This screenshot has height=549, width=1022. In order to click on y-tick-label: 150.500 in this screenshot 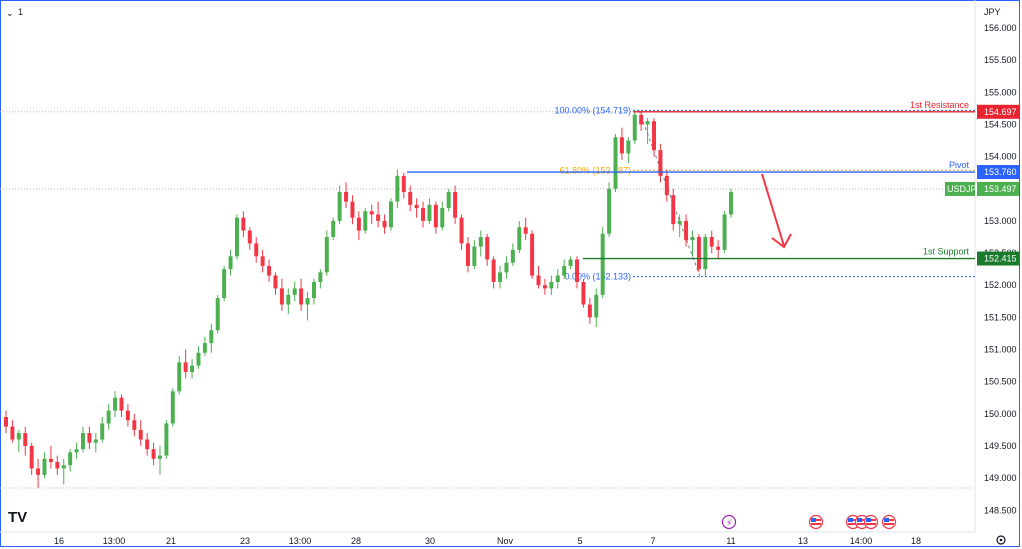, I will do `click(1000, 382)`.